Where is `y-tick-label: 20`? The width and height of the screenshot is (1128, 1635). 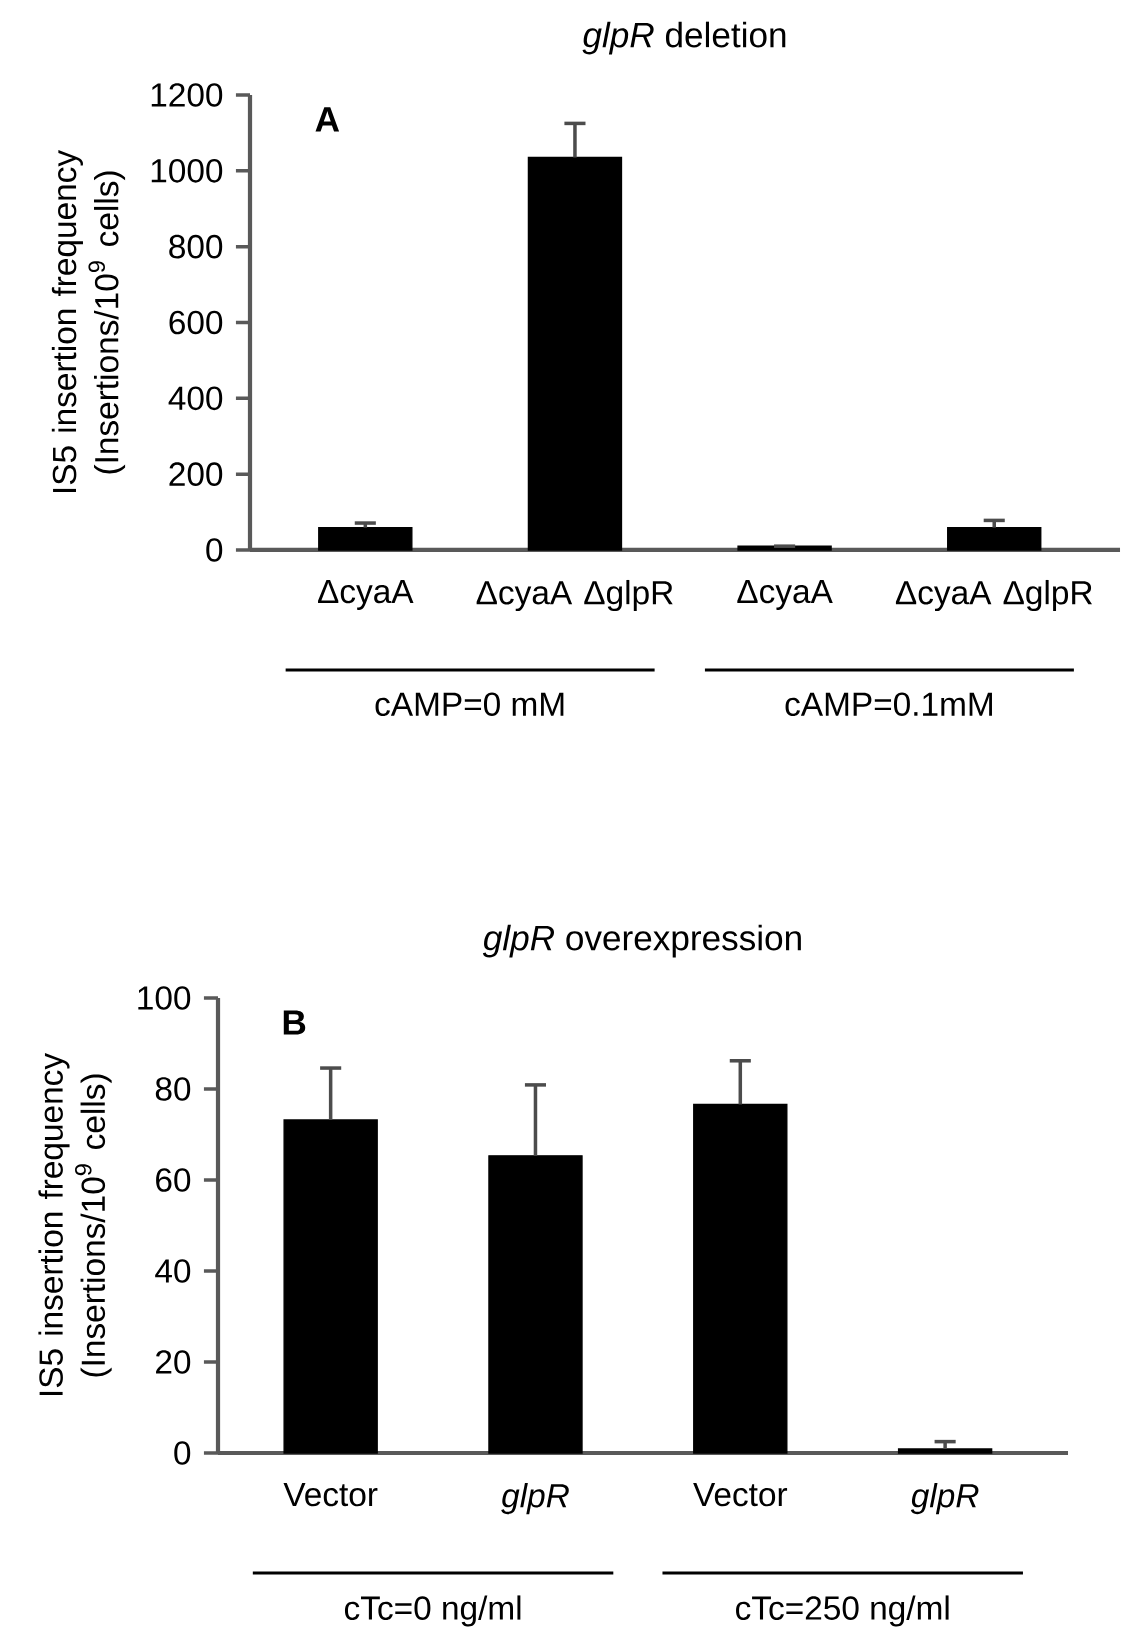
y-tick-label: 20 is located at coordinates (173, 1362).